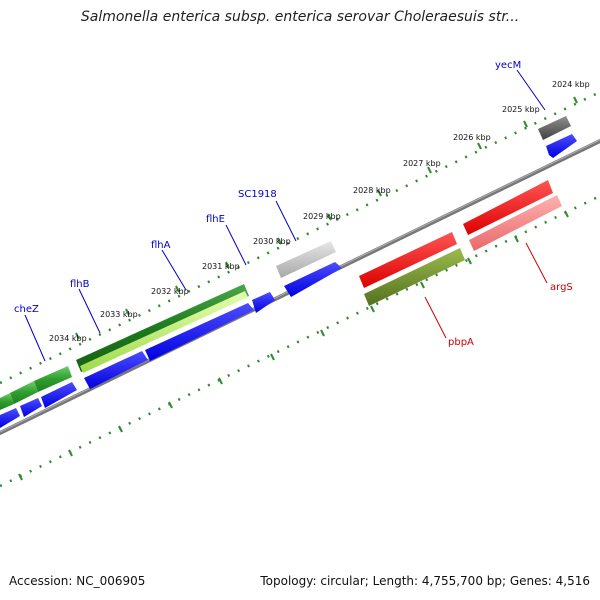 This screenshot has height=600, width=600. I want to click on kbp-label: 2024 kbp, so click(571, 84).